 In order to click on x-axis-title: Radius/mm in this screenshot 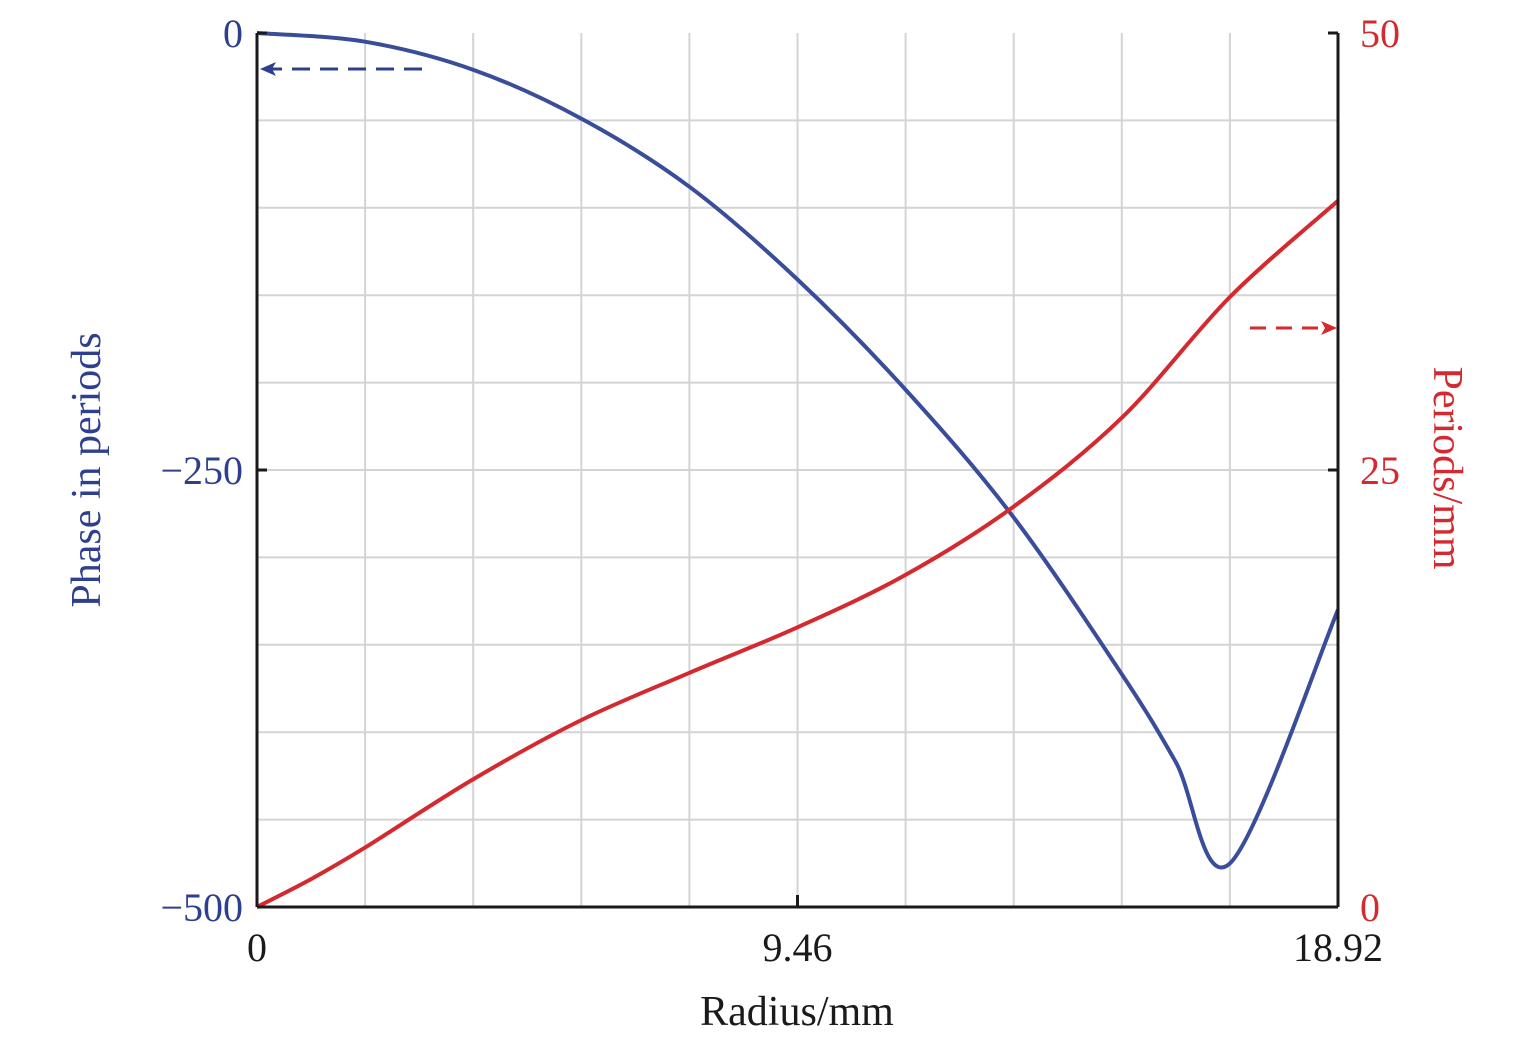, I will do `click(797, 1012)`.